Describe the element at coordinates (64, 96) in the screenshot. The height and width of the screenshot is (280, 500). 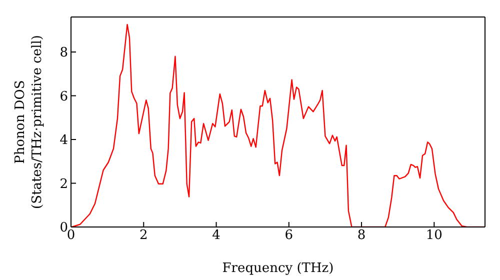
I see `y-tick-label: 6` at that location.